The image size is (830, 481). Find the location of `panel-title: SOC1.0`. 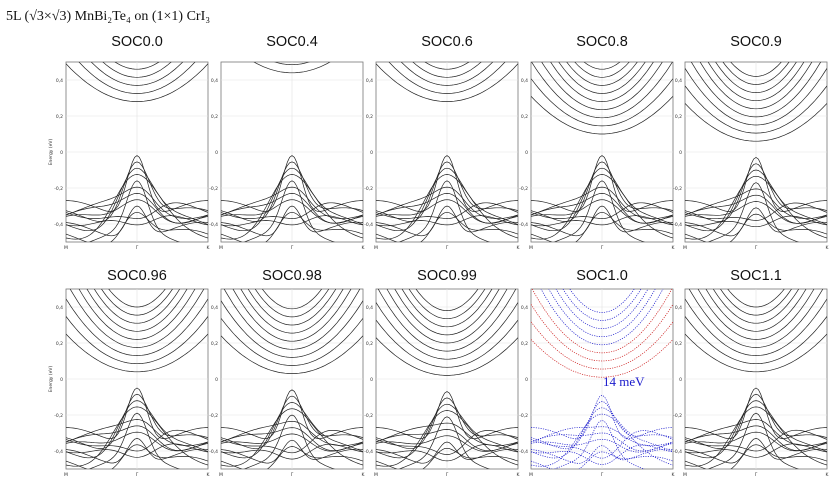

panel-title: SOC1.0 is located at coordinates (602, 276).